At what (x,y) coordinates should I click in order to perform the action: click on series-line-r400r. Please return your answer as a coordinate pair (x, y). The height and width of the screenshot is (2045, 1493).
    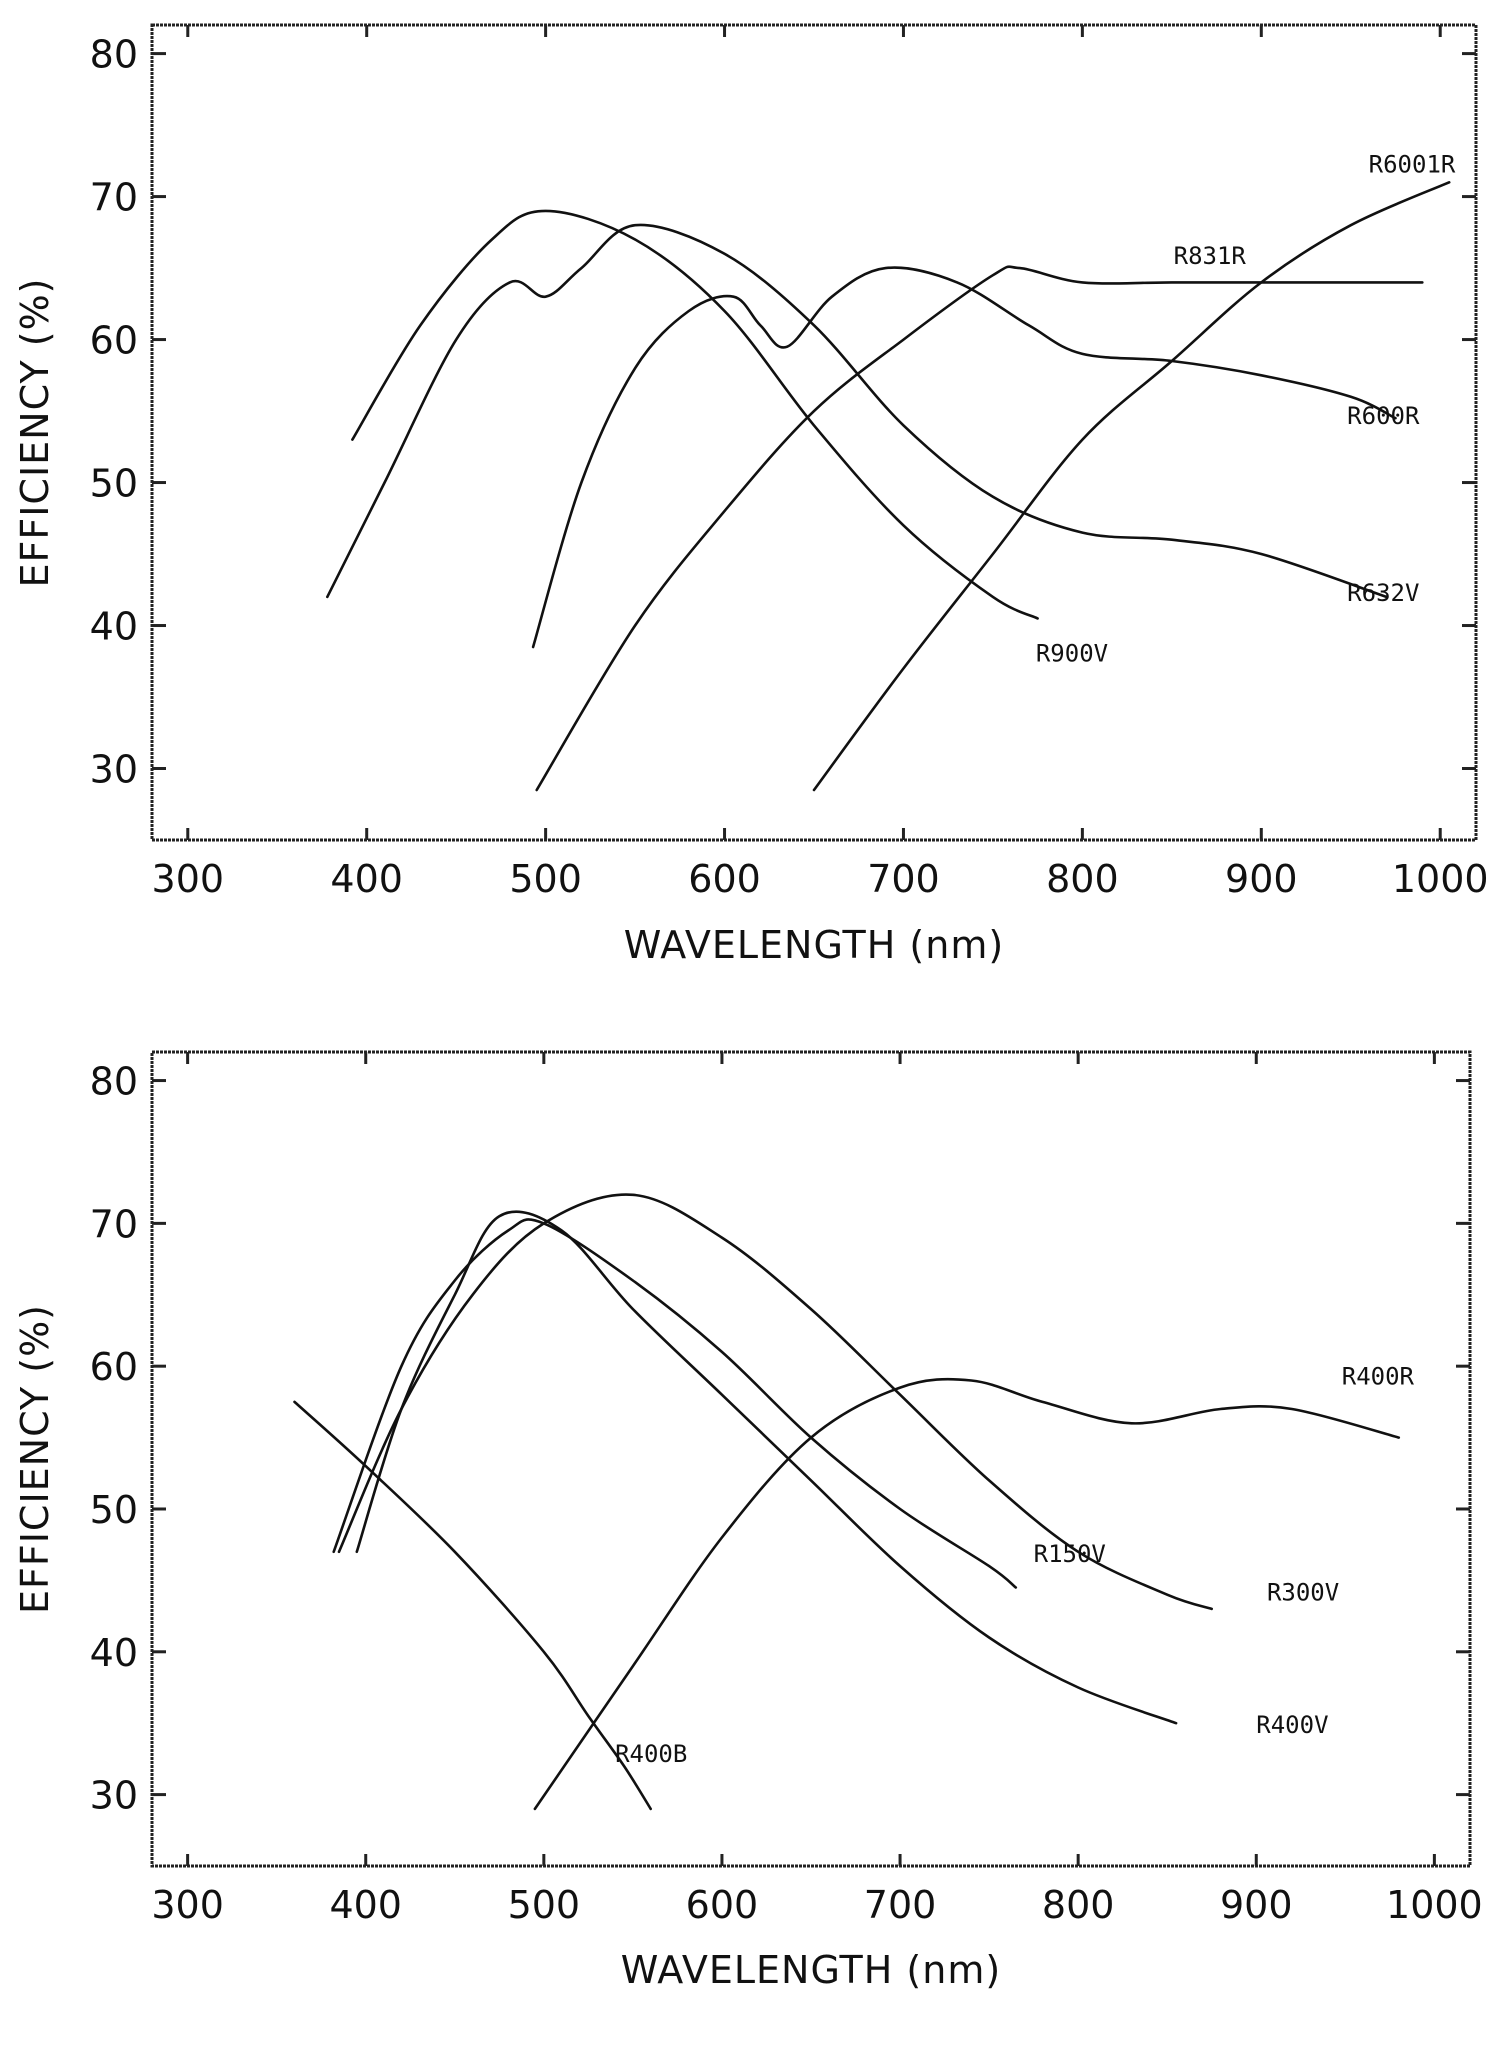
    Looking at the image, I should click on (967, 1594).